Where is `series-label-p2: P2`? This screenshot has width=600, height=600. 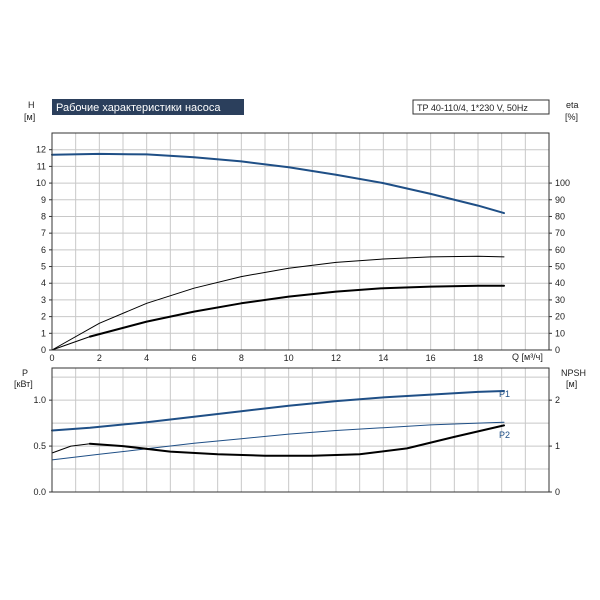
series-label-p2: P2 is located at coordinates (504, 435).